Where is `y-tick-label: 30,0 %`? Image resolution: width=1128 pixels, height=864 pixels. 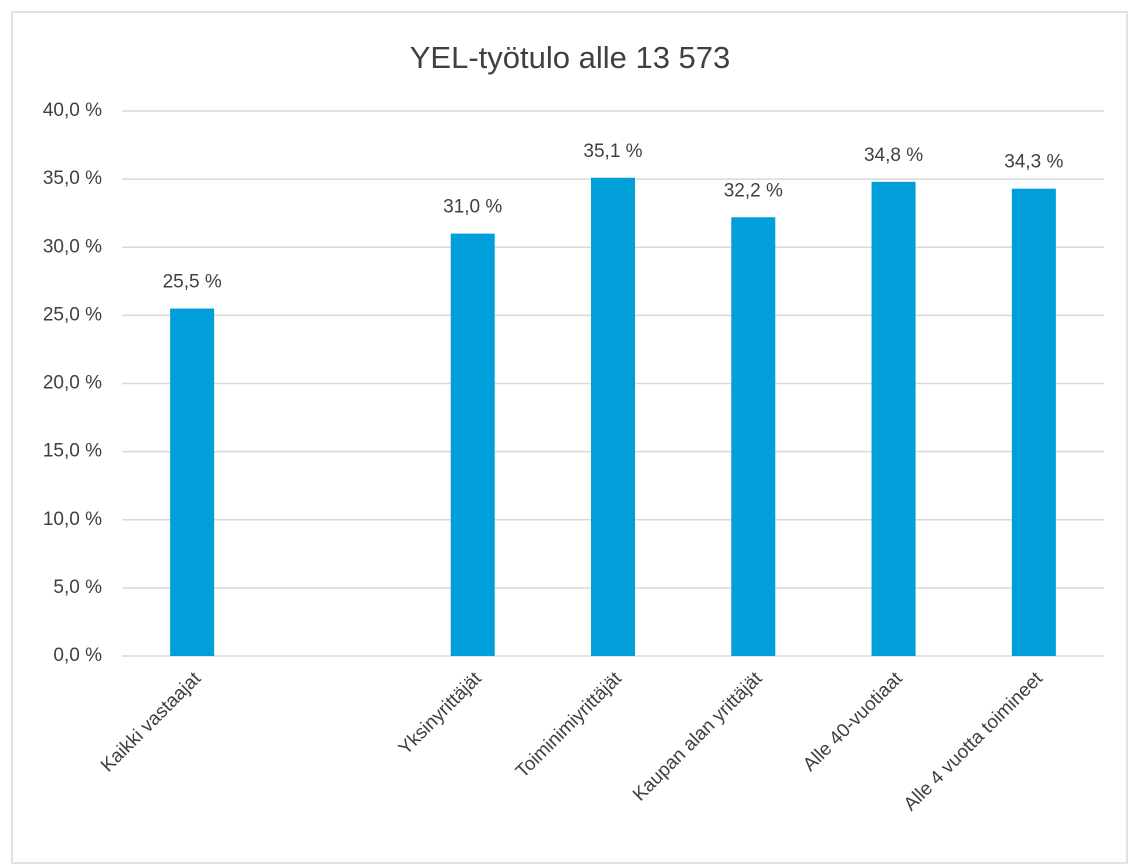
y-tick-label: 30,0 % is located at coordinates (72, 246).